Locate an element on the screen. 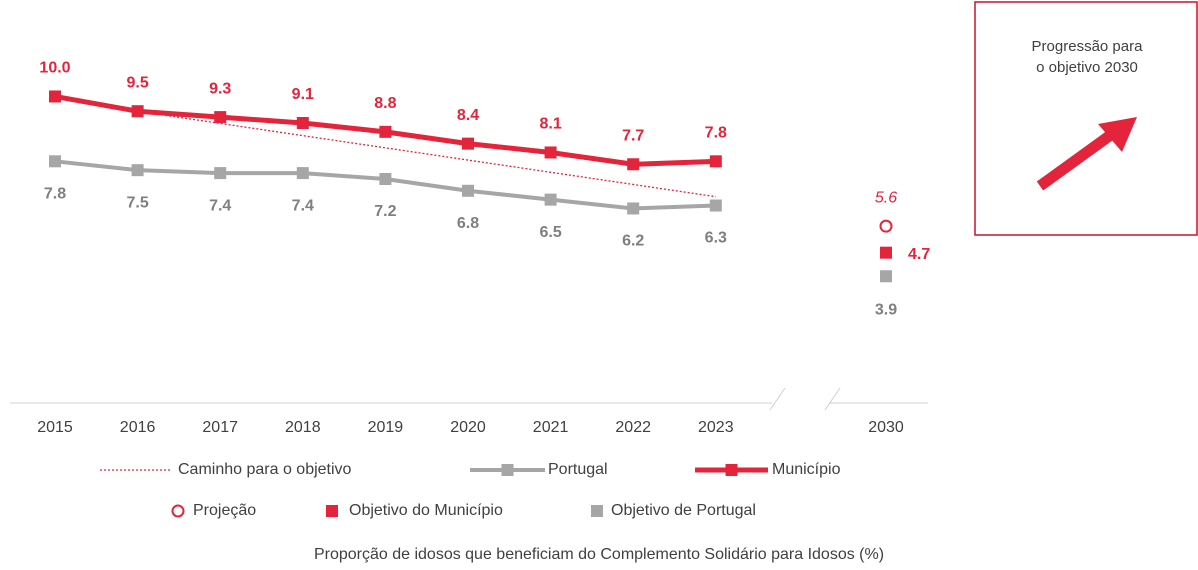 This screenshot has width=1198, height=570. data-label: 4.7 is located at coordinates (919, 254).